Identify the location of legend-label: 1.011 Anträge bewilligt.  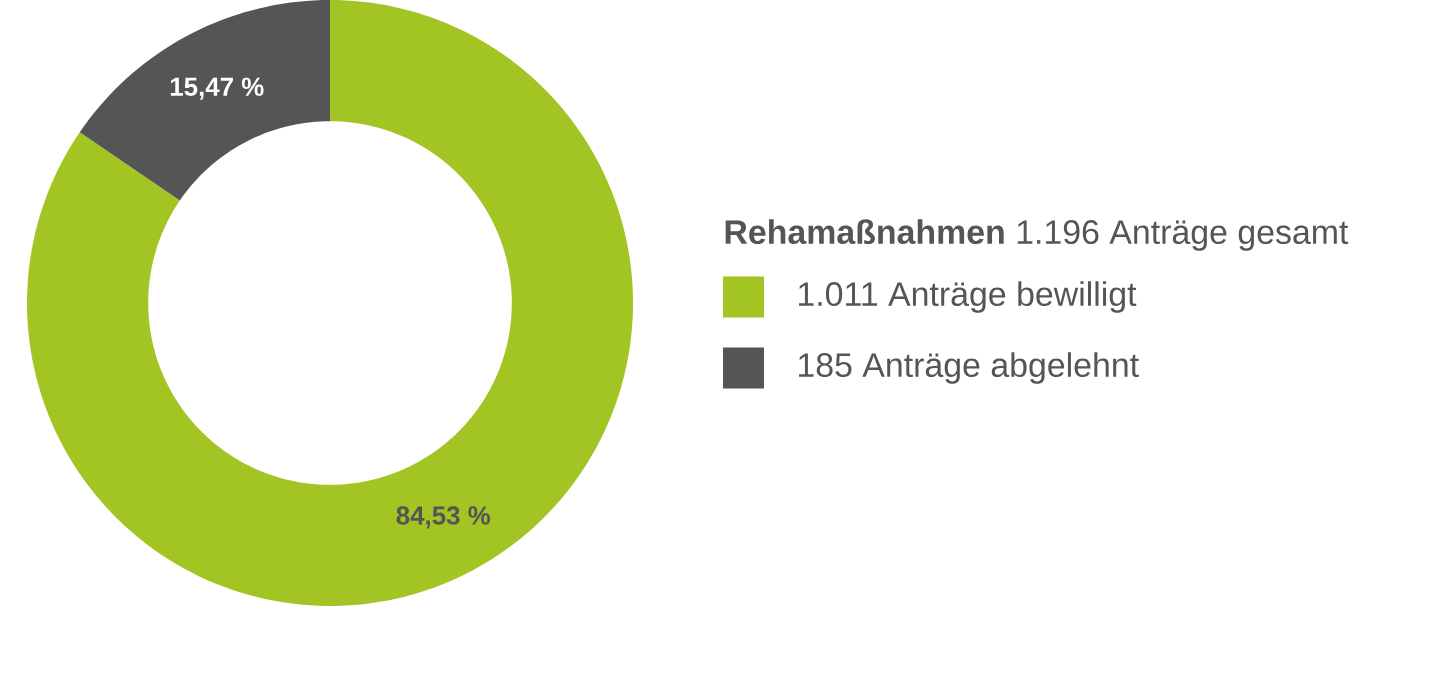
(968, 297).